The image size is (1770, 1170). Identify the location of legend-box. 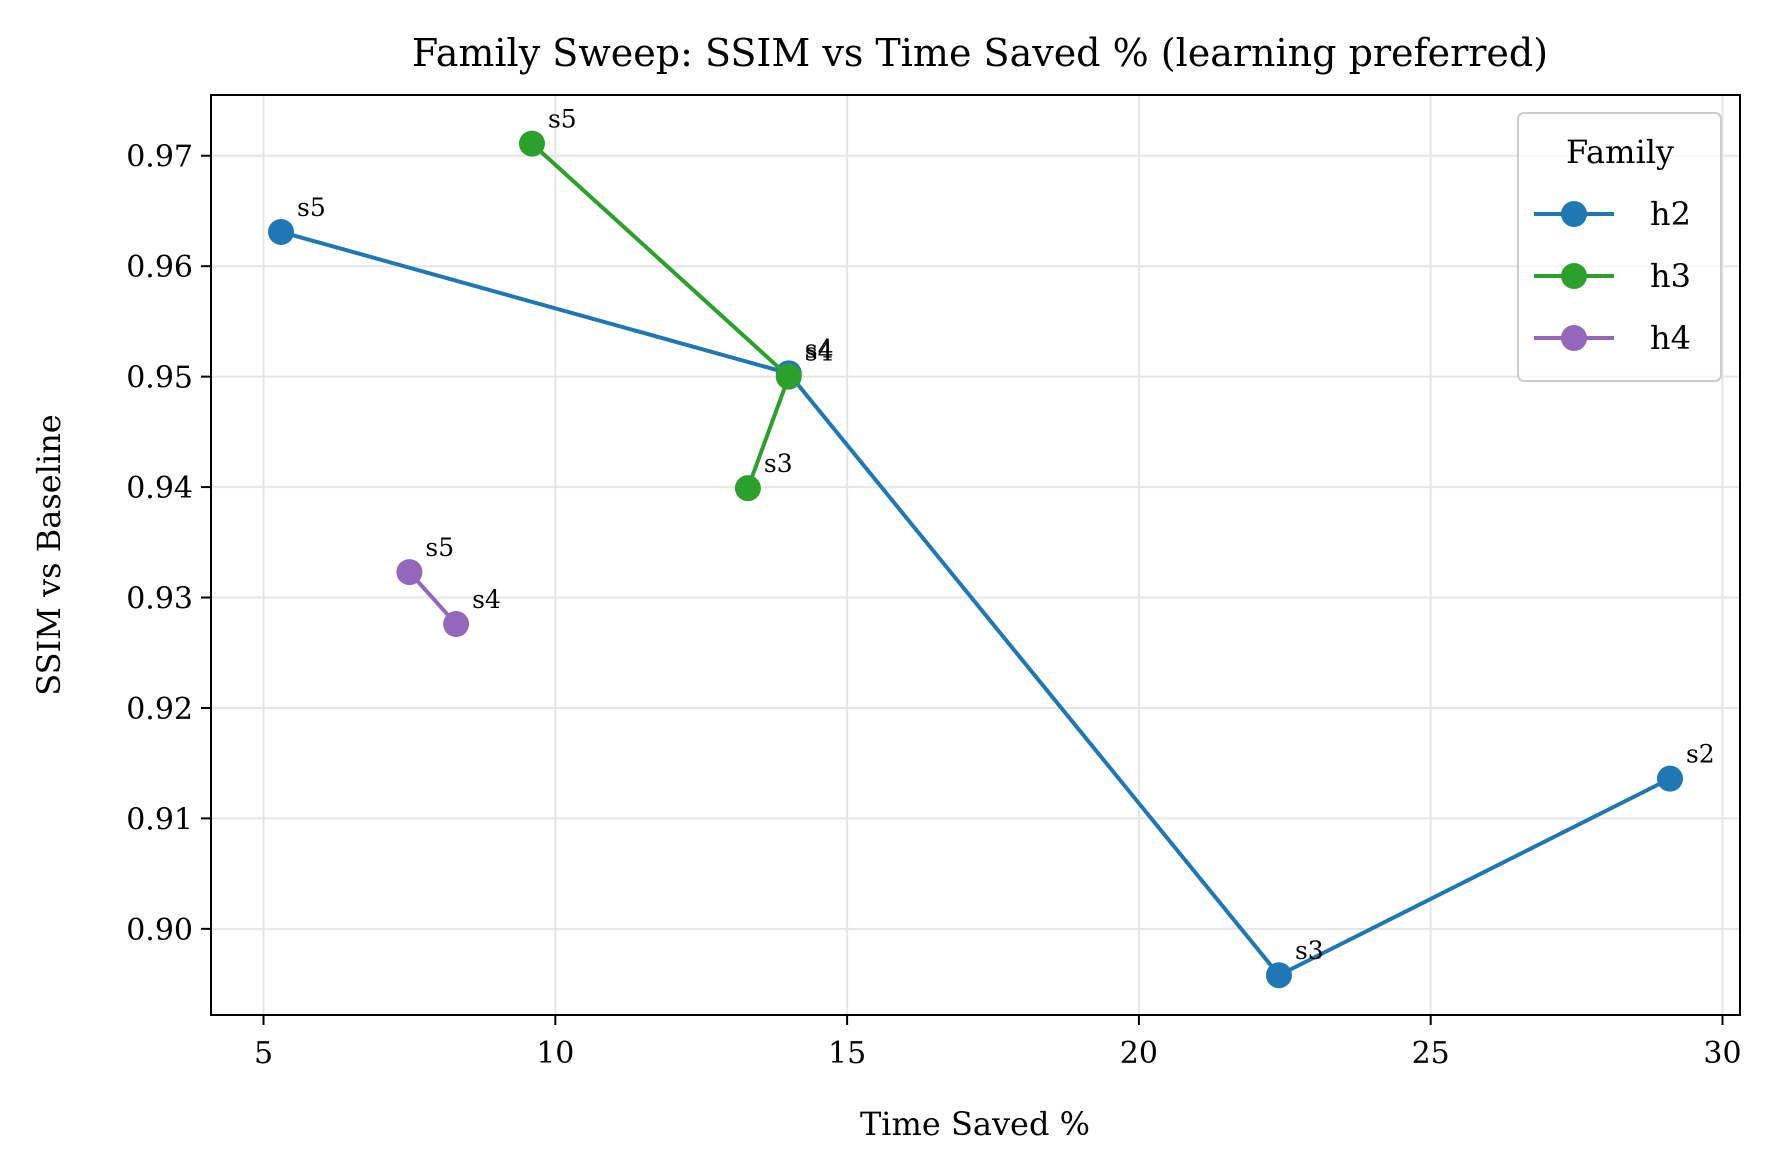
(1619, 247).